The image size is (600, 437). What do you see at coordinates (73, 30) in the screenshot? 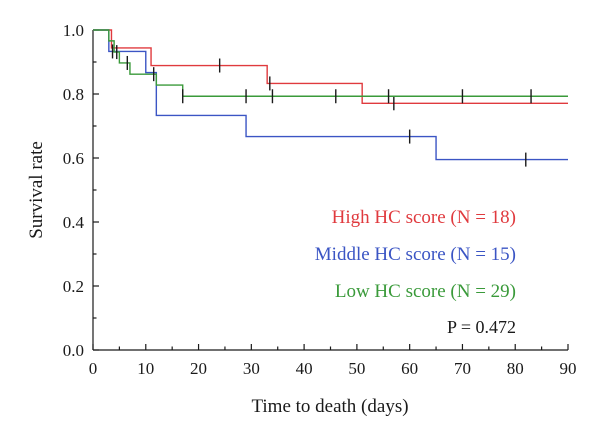
I see `y-tick-label: 1.0` at bounding box center [73, 30].